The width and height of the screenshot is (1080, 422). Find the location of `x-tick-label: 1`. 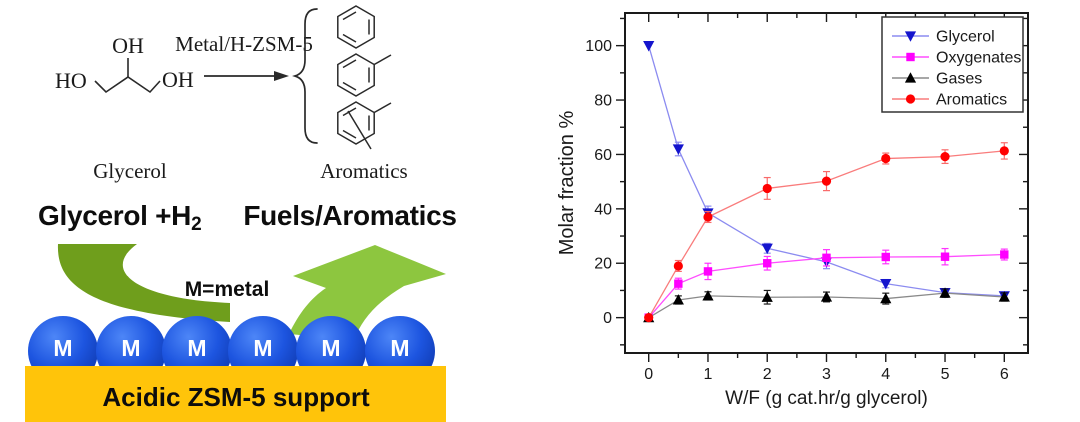

x-tick-label: 1 is located at coordinates (708, 374).